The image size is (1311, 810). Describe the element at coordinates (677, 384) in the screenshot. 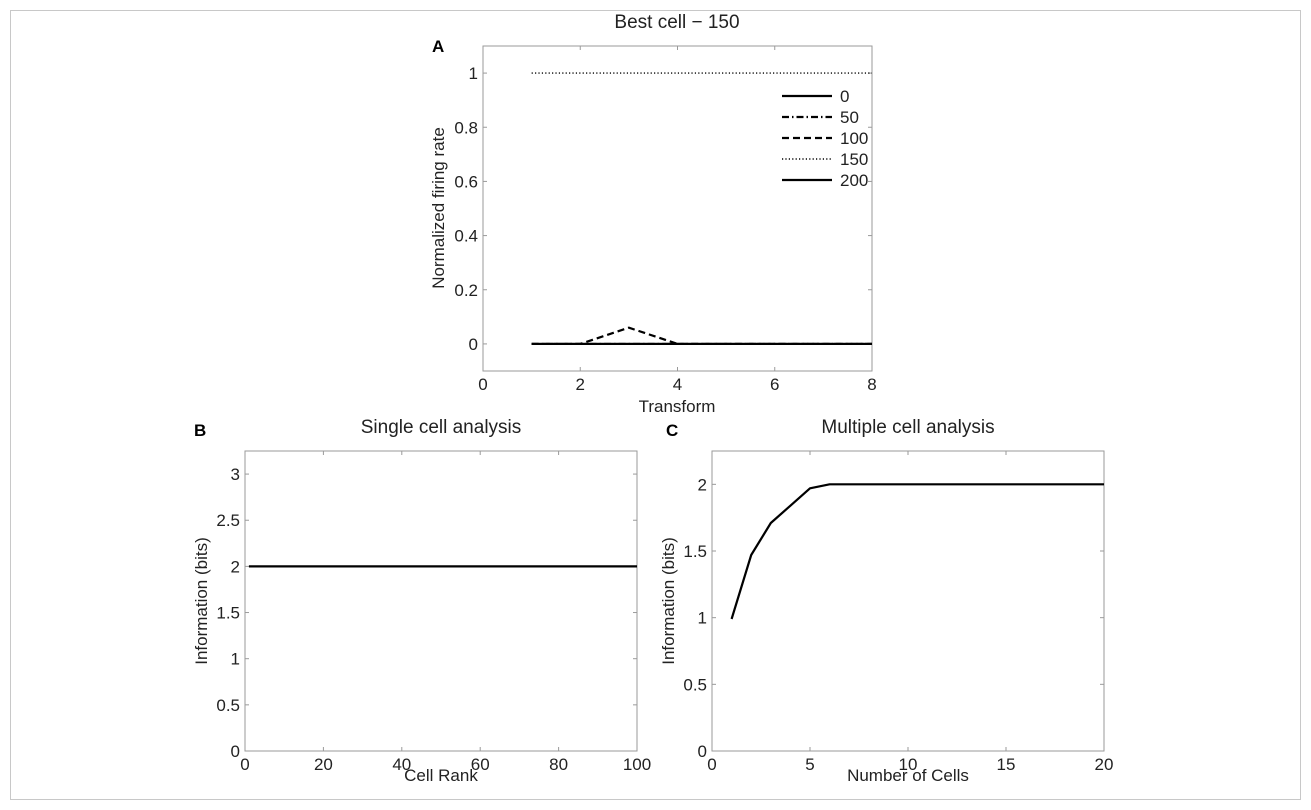

I see `panel-a-x-tick-label: 4` at that location.